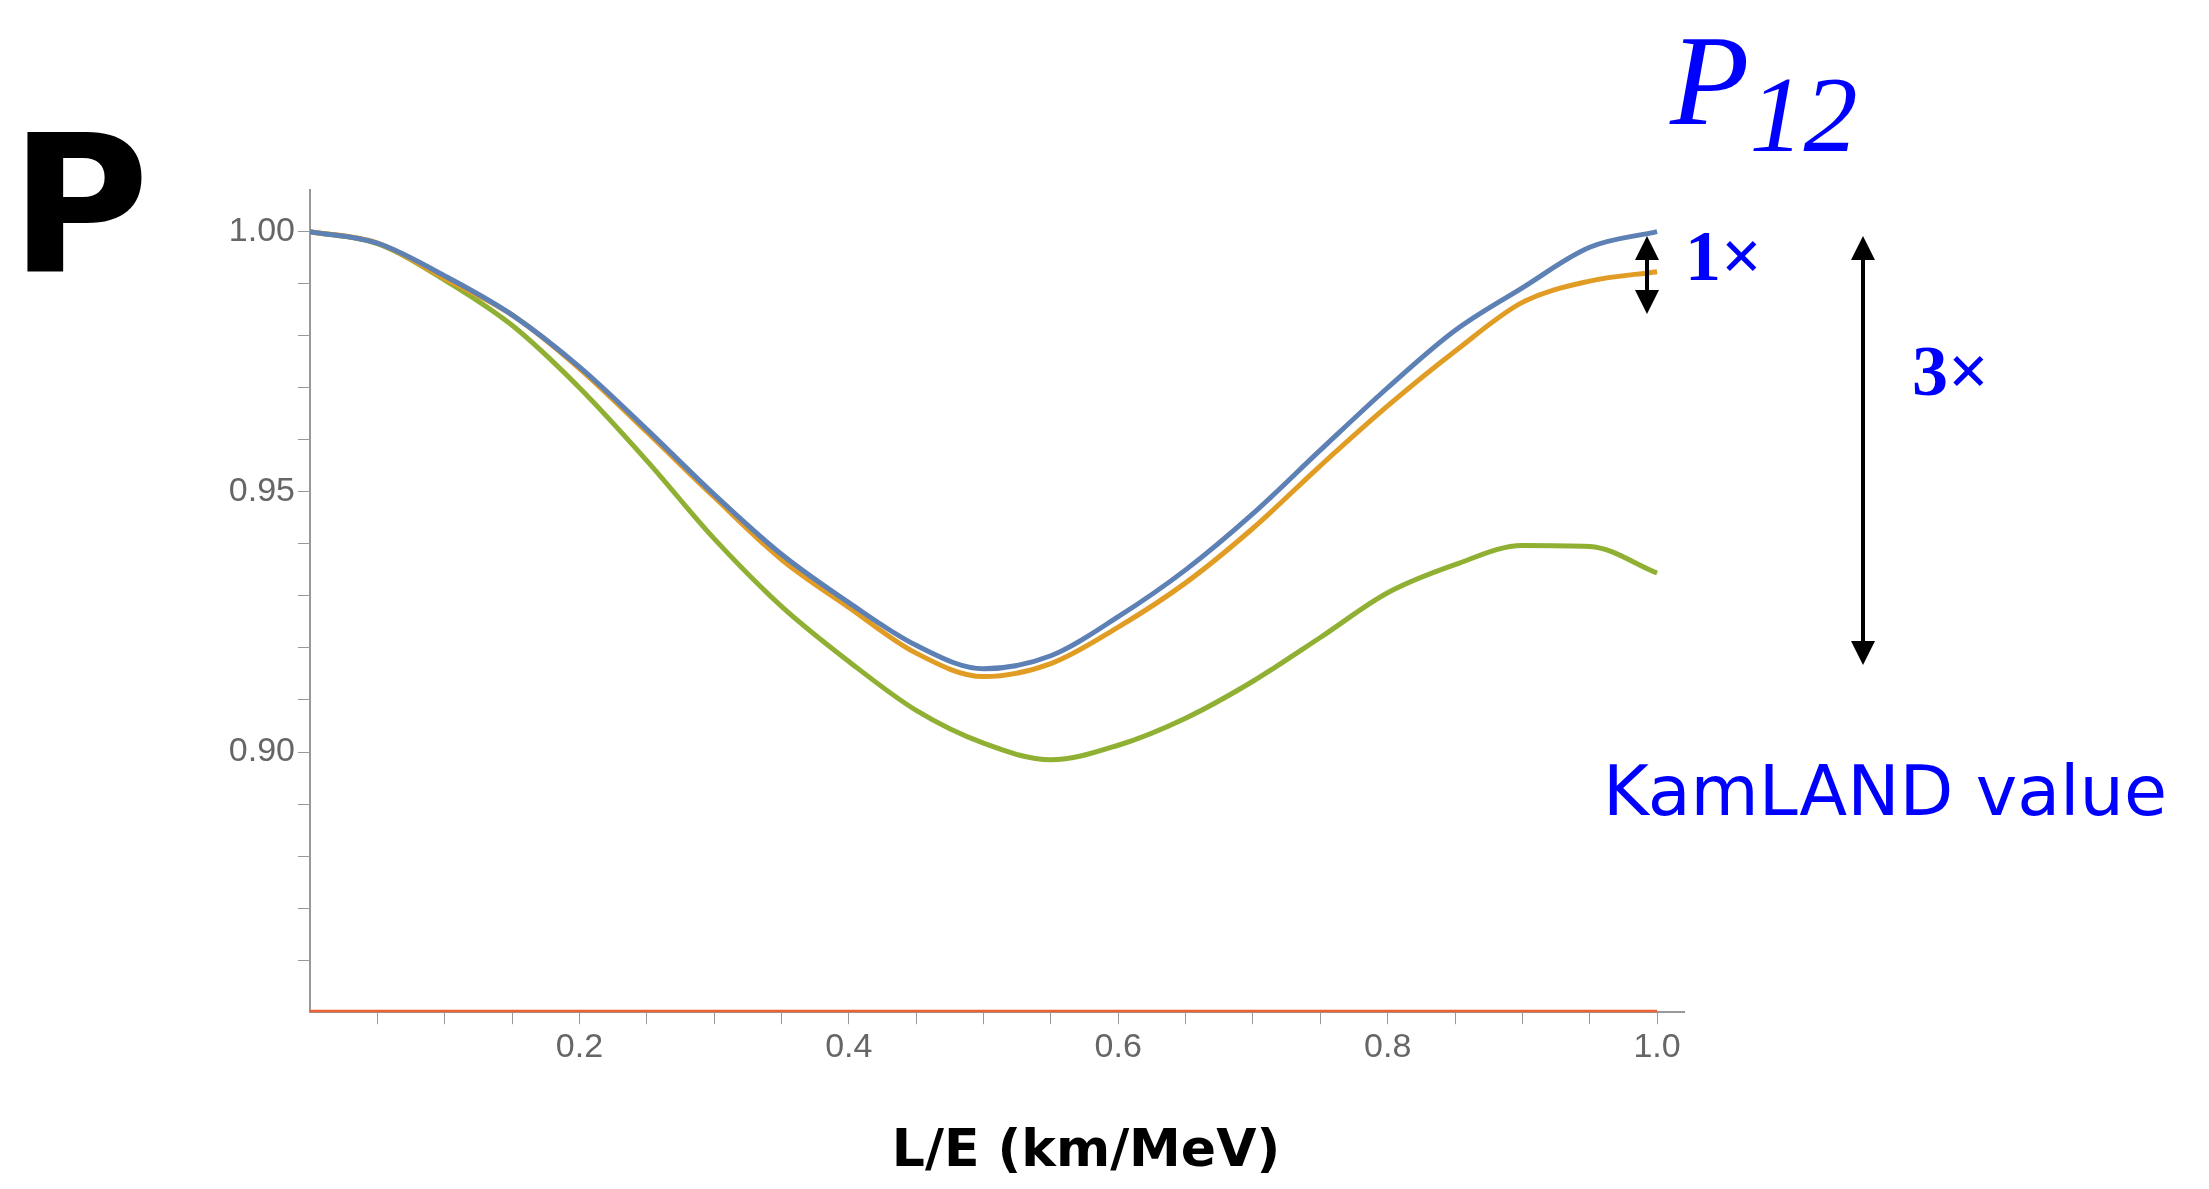 The image size is (2209, 1189). I want to click on y-axis-title: P, so click(80, 205).